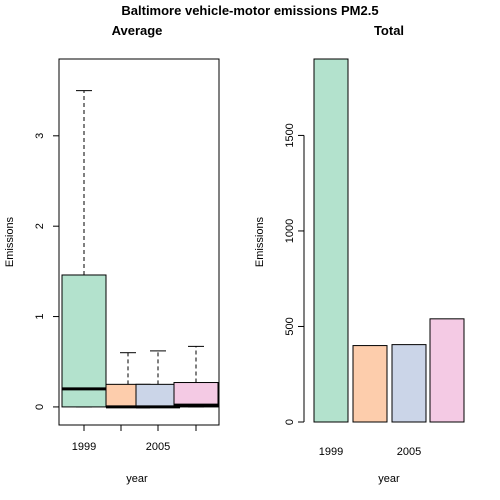 This screenshot has height=500, width=500. I want to click on average-y-tick-label: 3, so click(40, 136).